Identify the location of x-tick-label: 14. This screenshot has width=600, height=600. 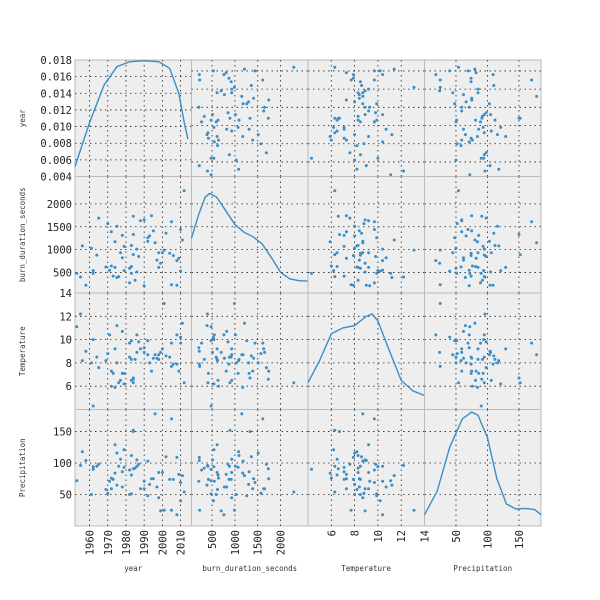
(426, 536).